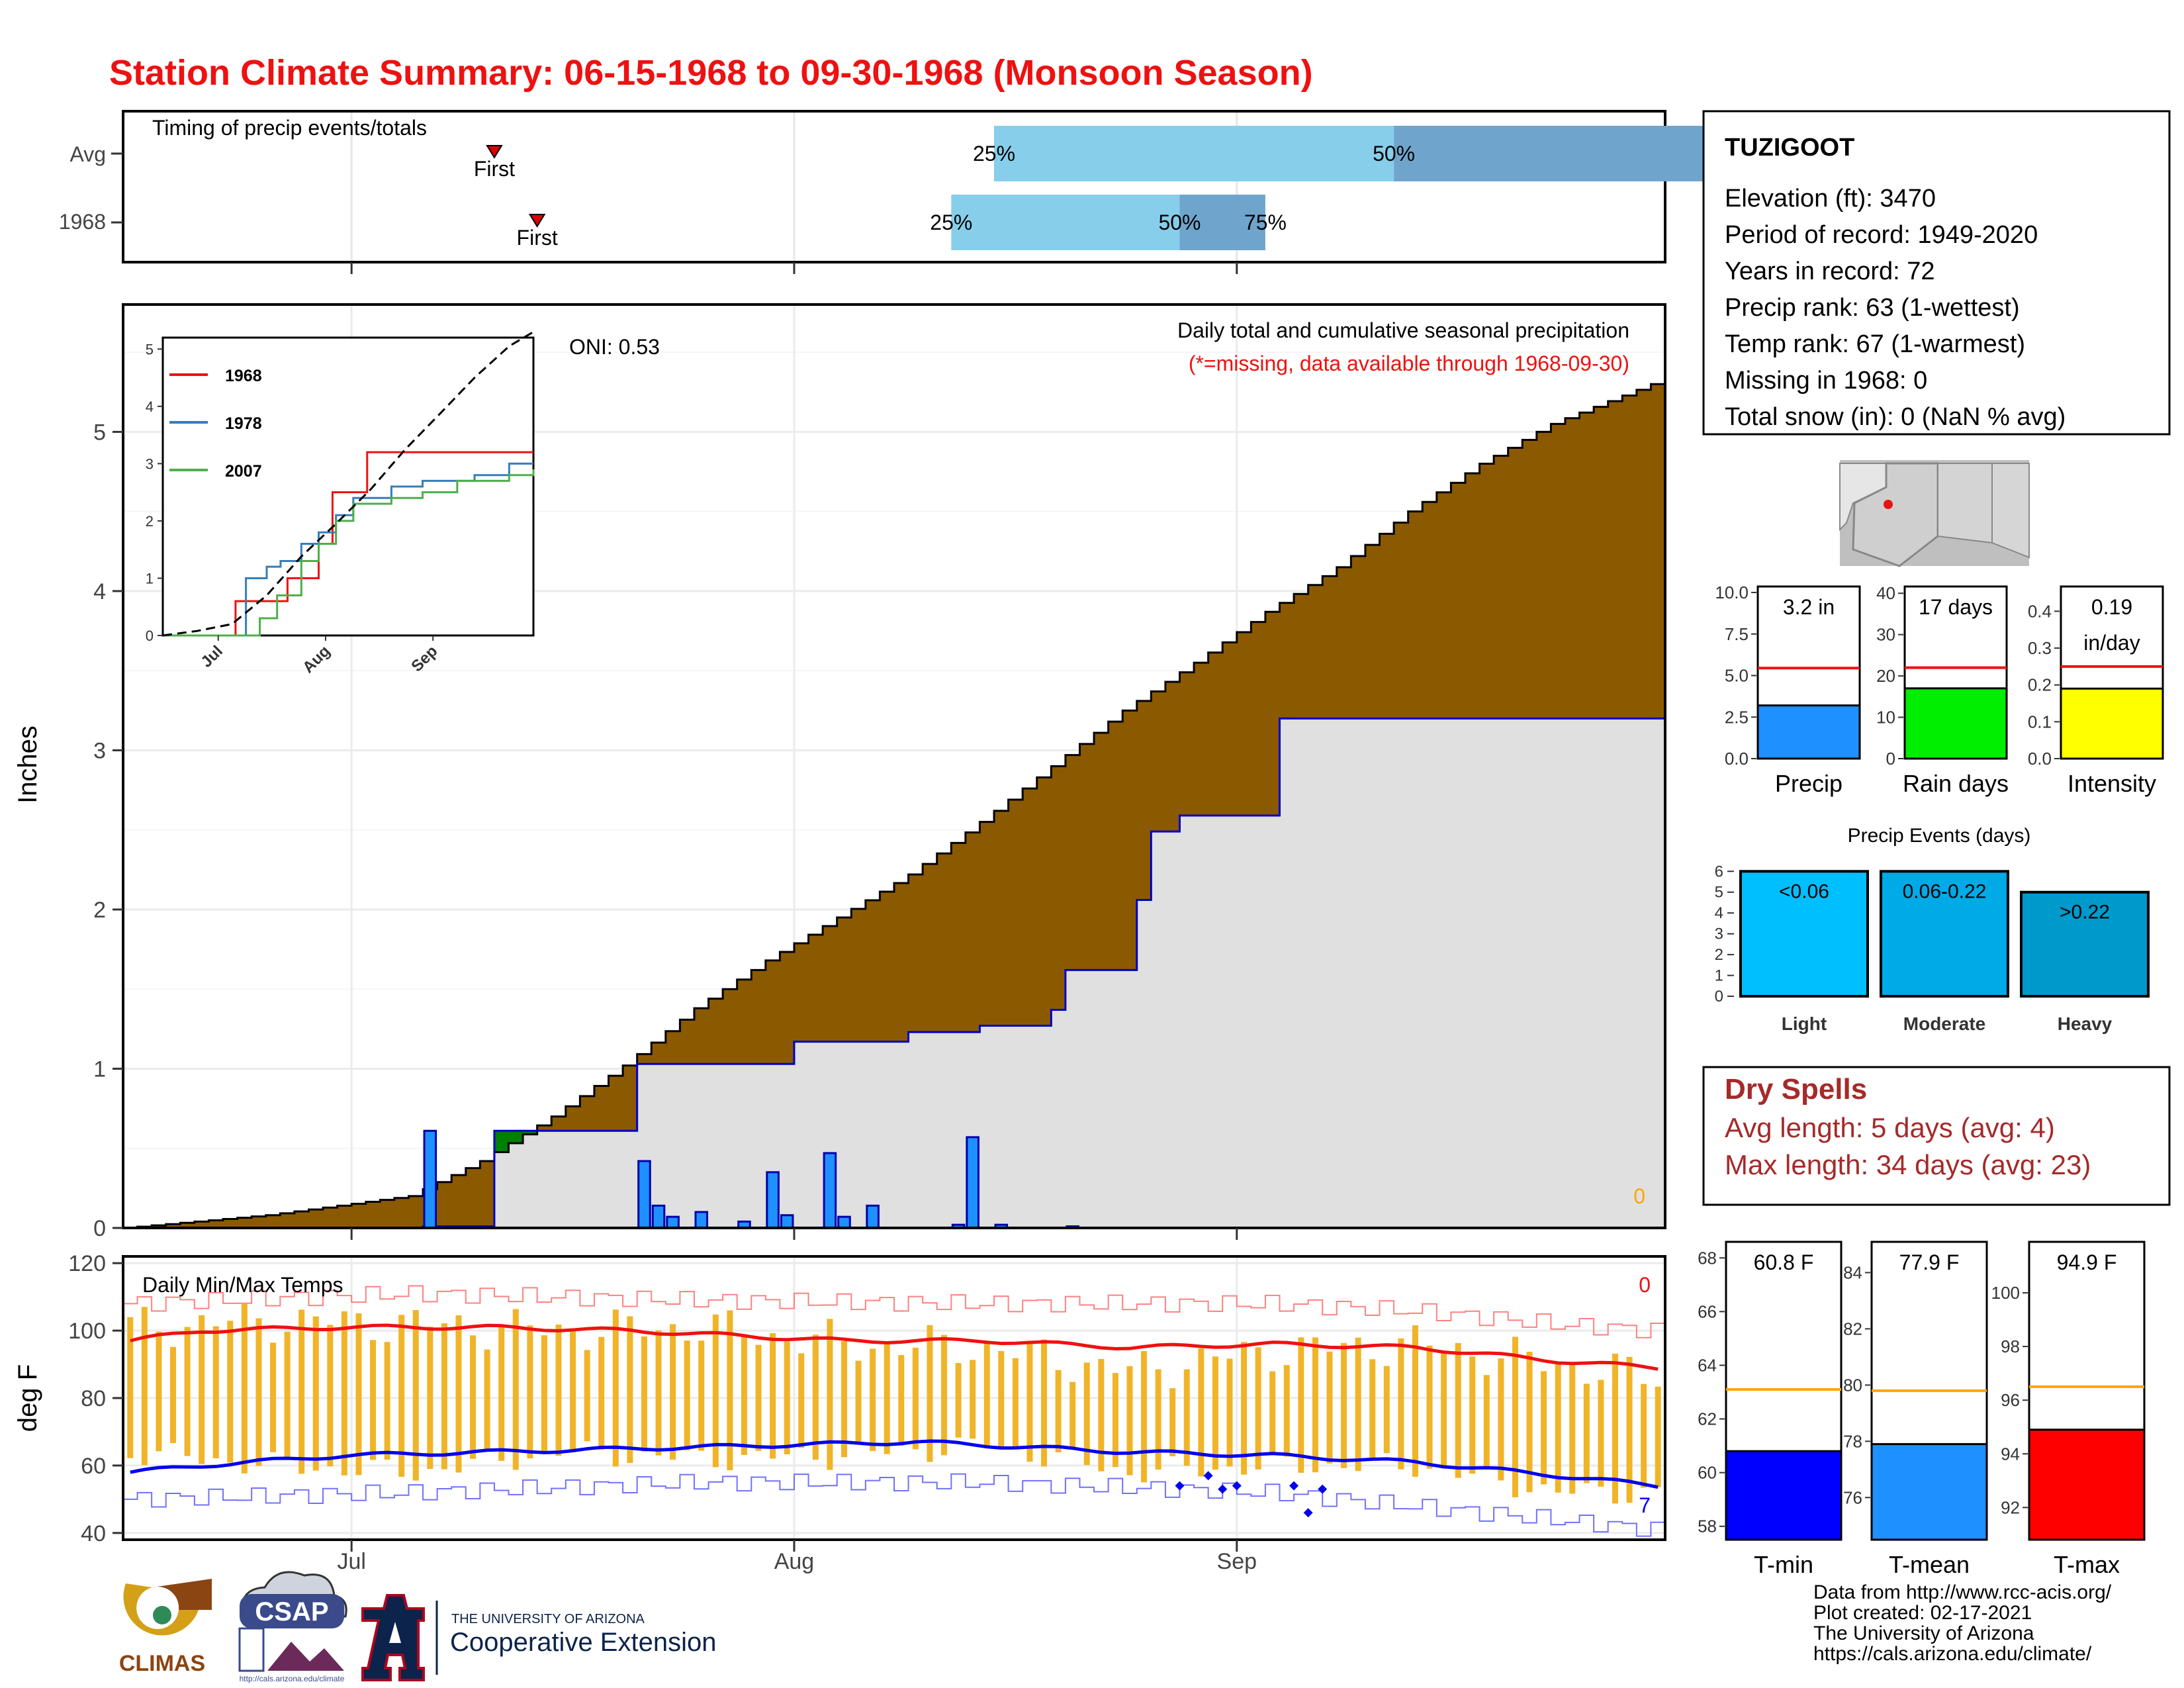 This screenshot has height=1688, width=2184. What do you see at coordinates (1265, 222) in the screenshot?
I see `timing-1968-q75-label: 75%` at bounding box center [1265, 222].